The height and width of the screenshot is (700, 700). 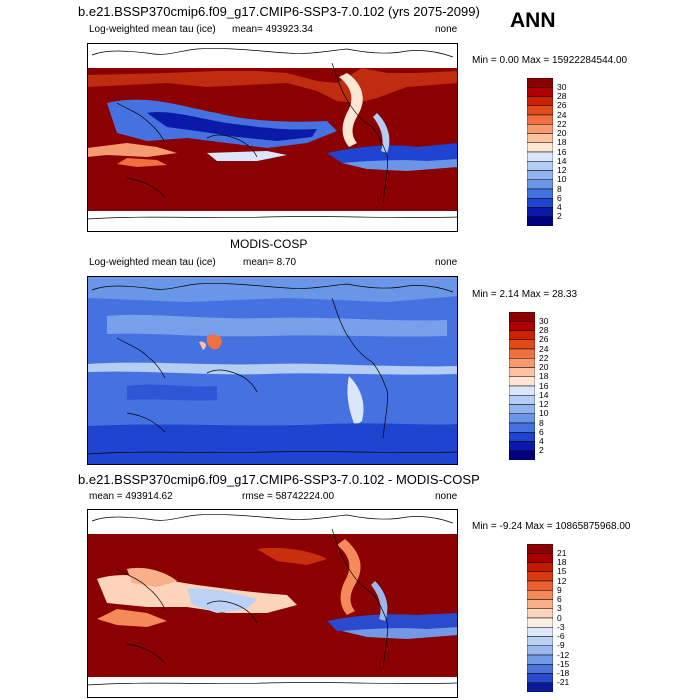 What do you see at coordinates (561, 636) in the screenshot?
I see `colorbar-tick-label: -6` at bounding box center [561, 636].